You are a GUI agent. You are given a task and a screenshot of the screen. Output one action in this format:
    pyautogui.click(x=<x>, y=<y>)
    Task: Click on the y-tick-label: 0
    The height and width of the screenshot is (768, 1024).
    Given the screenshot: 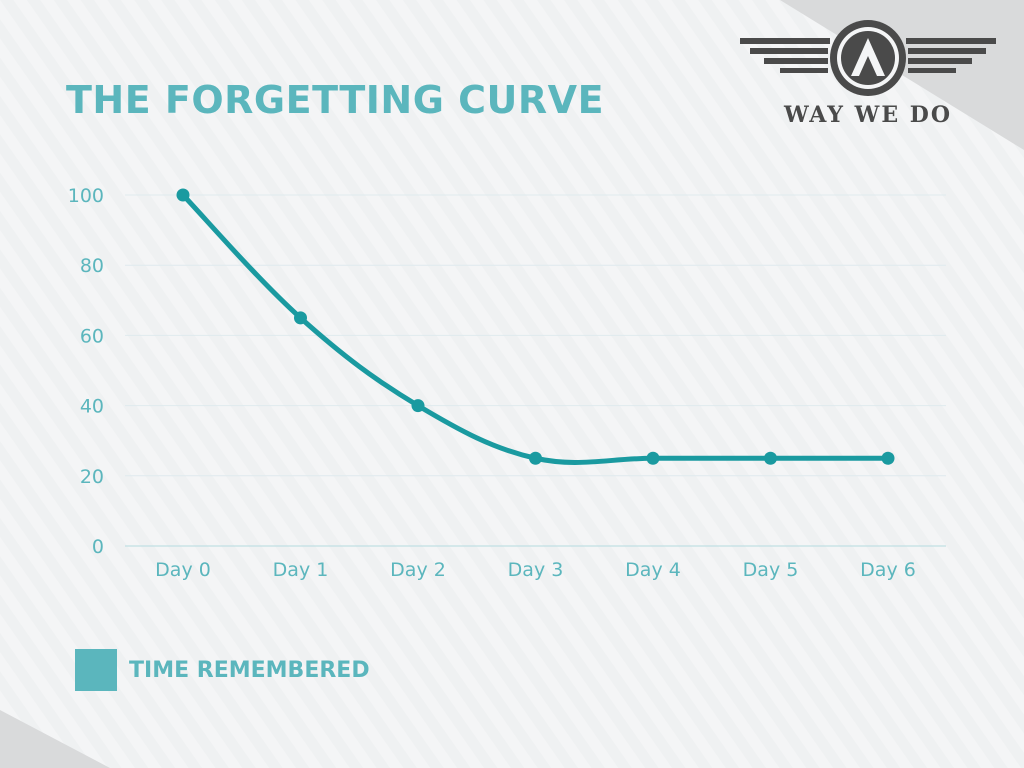 What is the action you would take?
    pyautogui.click(x=98, y=547)
    